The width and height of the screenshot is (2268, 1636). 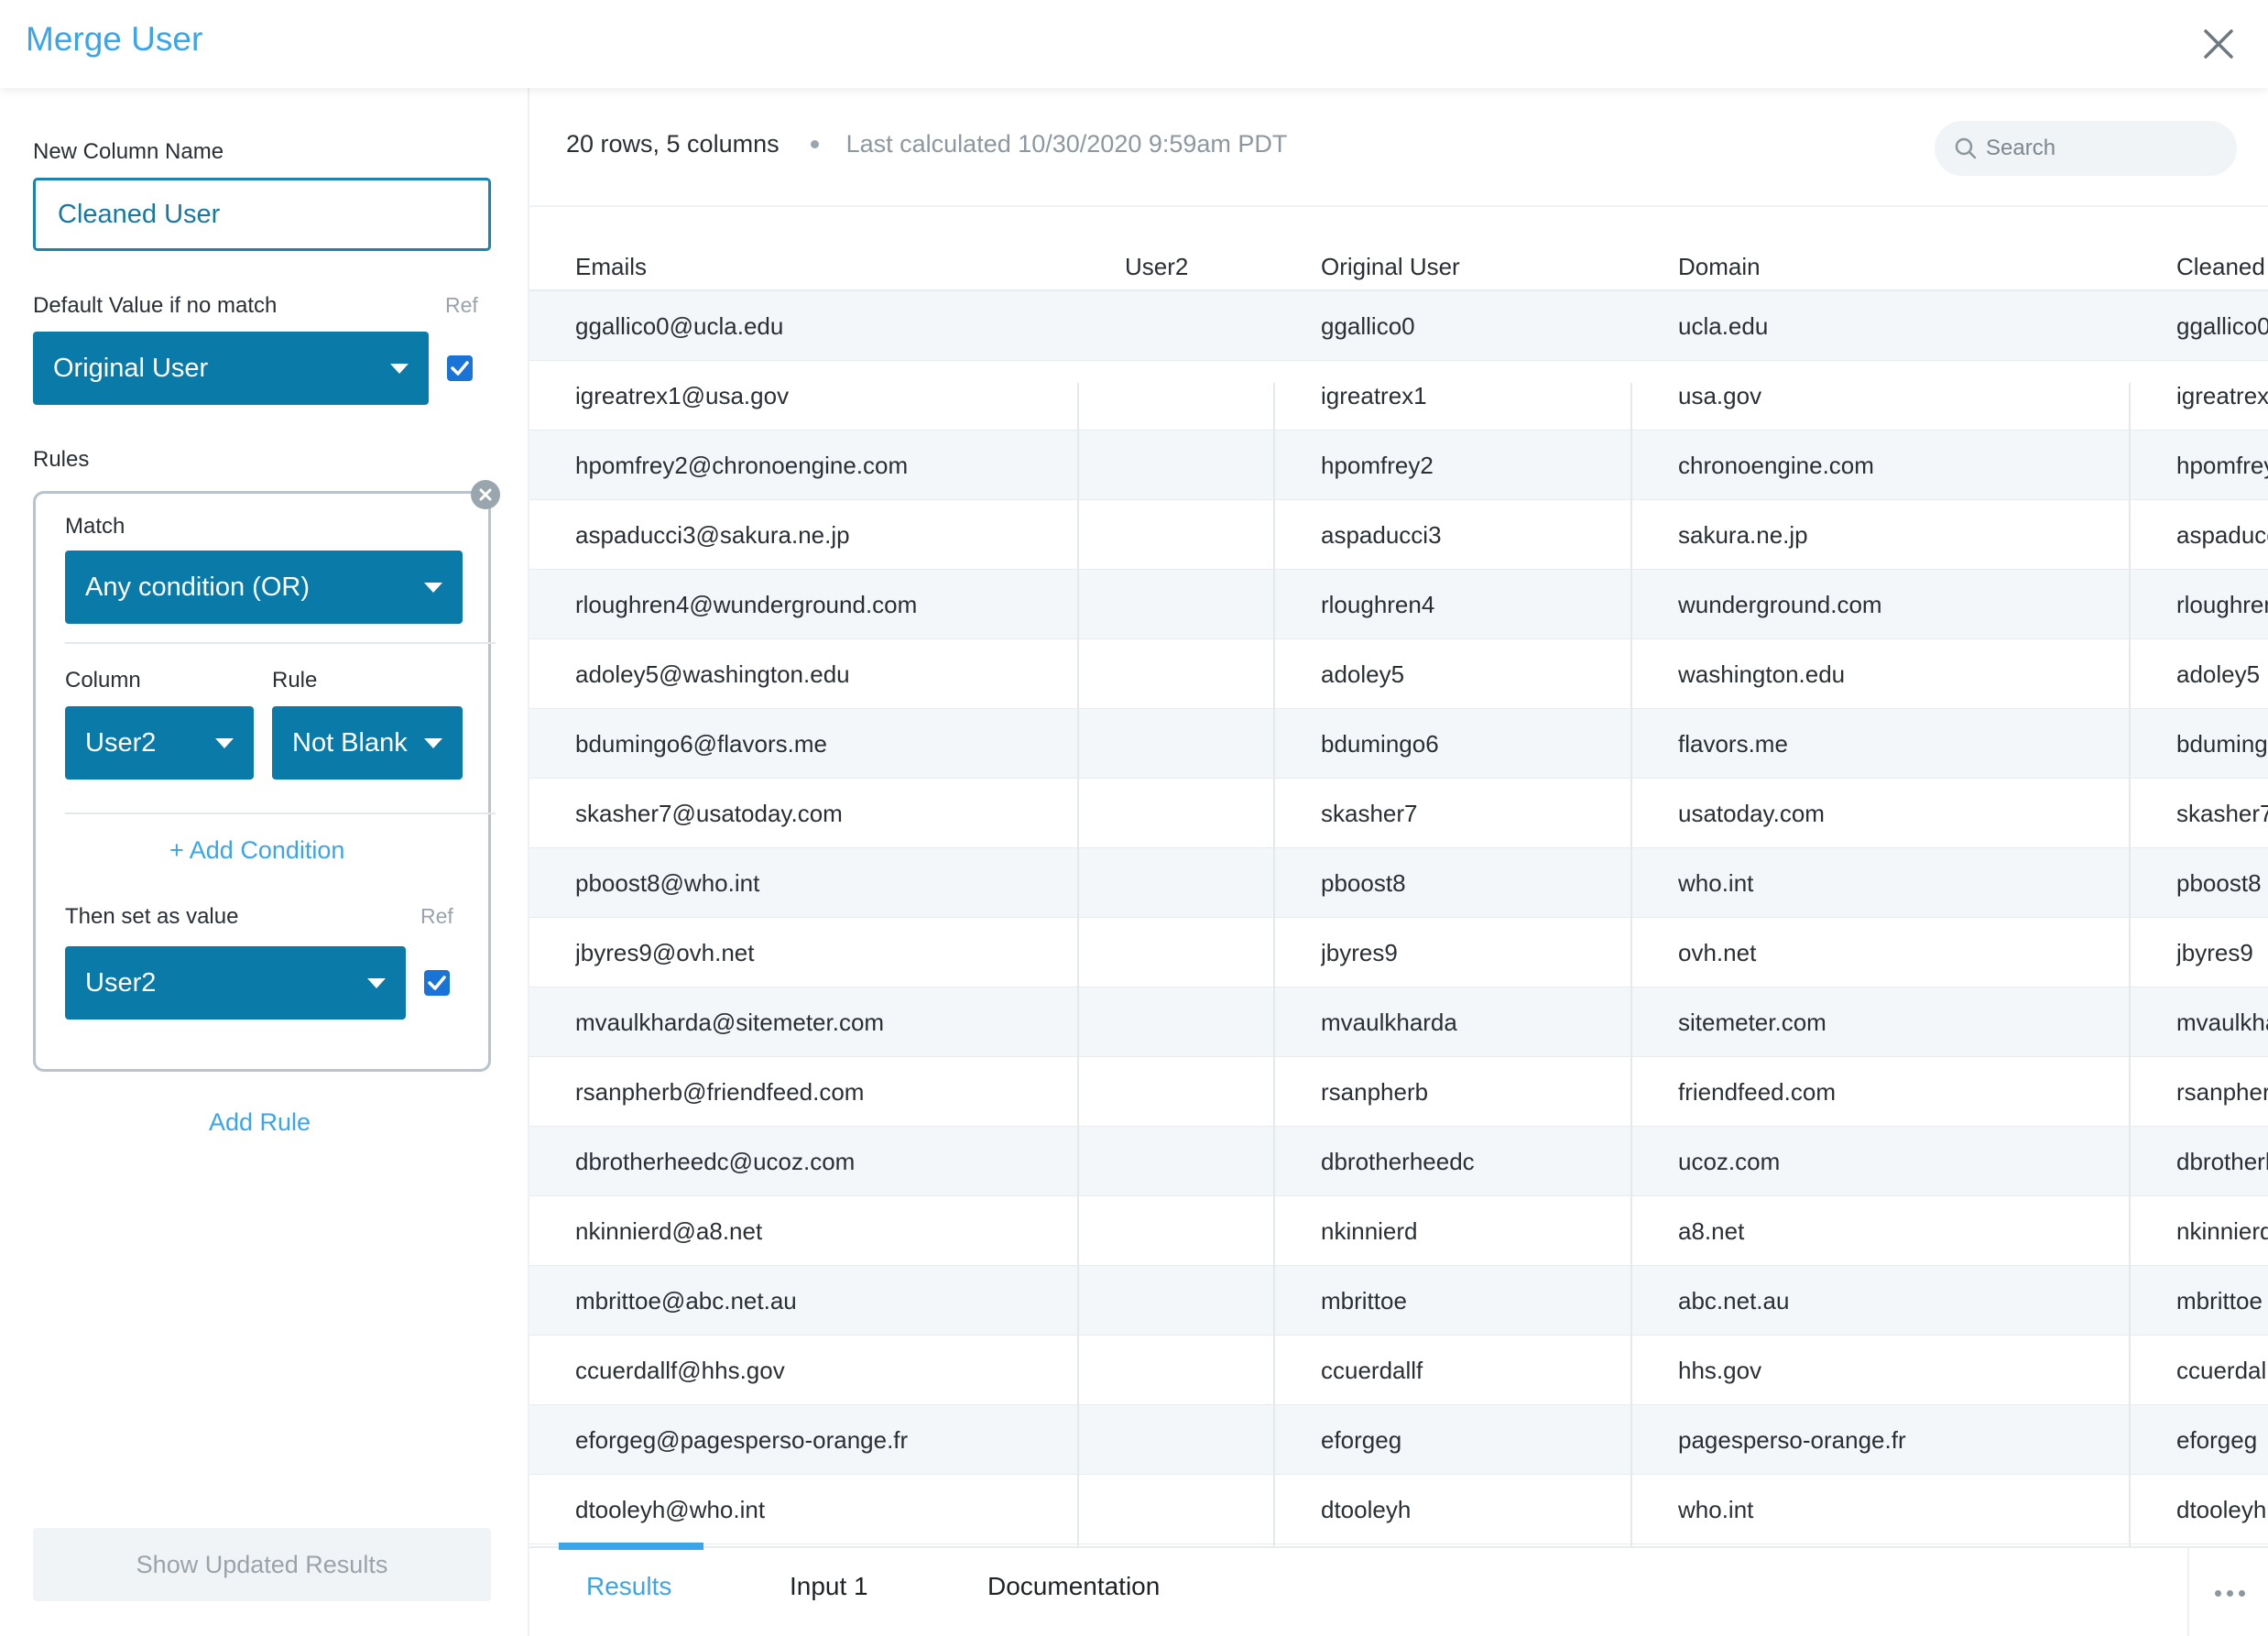 I want to click on table-cell: who.int, so click(x=1716, y=883).